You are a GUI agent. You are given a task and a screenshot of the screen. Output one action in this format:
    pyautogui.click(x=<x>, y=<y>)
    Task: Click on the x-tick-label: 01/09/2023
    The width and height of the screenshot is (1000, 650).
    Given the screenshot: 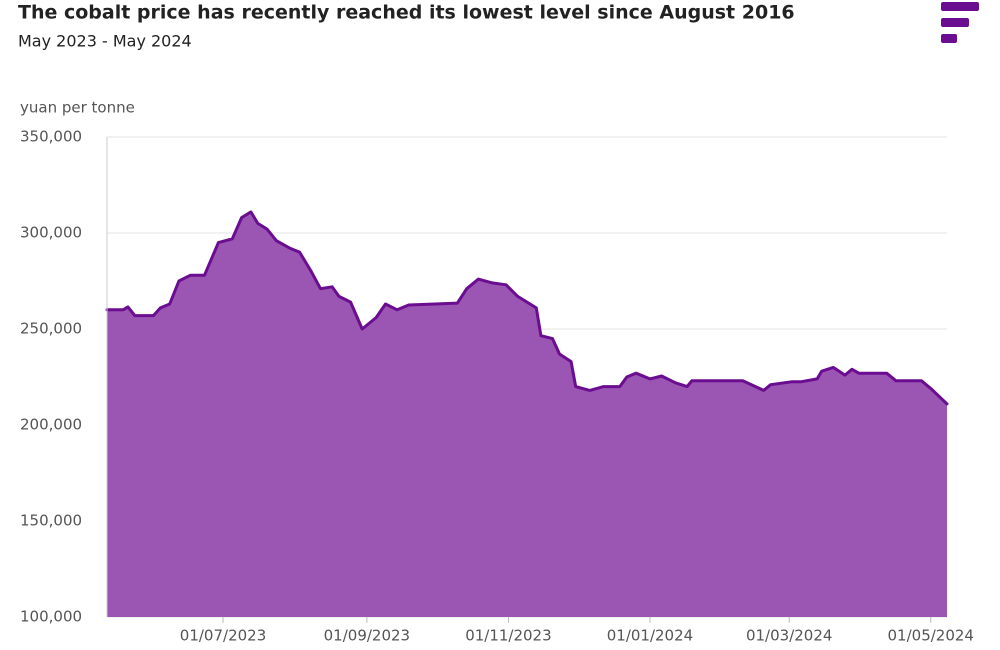 What is the action you would take?
    pyautogui.click(x=367, y=636)
    